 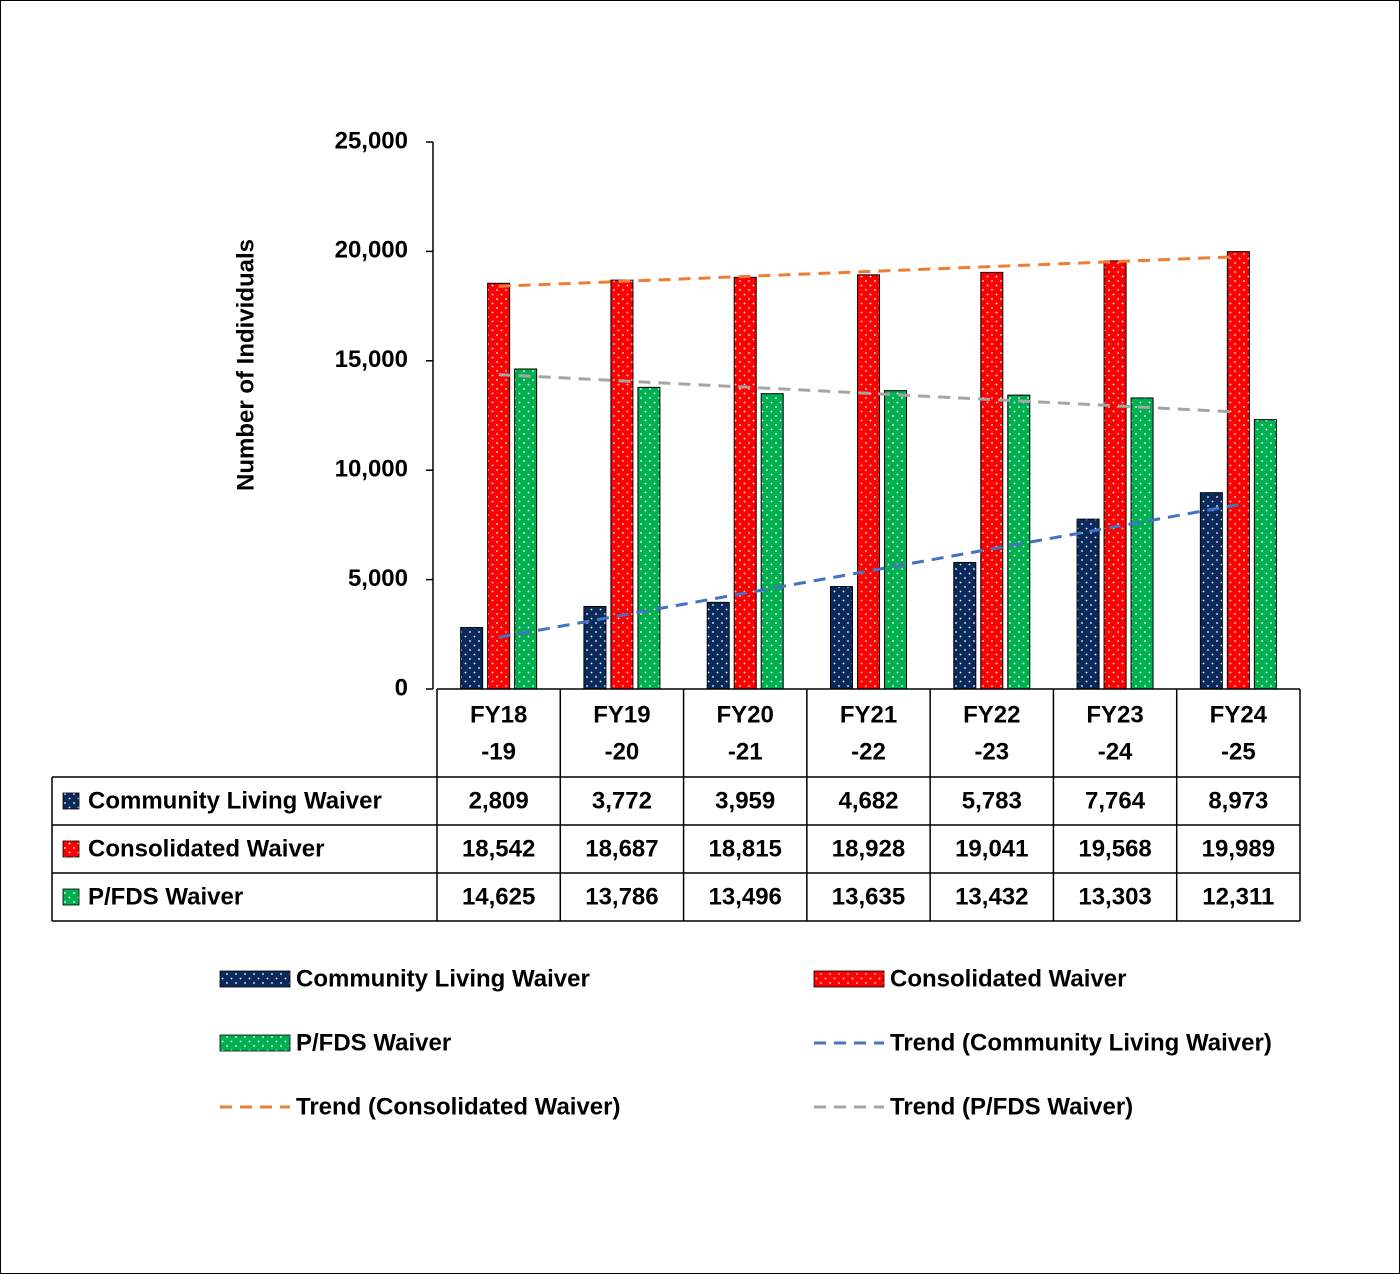 What do you see at coordinates (745, 848) in the screenshot?
I see `table-value: 18,815` at bounding box center [745, 848].